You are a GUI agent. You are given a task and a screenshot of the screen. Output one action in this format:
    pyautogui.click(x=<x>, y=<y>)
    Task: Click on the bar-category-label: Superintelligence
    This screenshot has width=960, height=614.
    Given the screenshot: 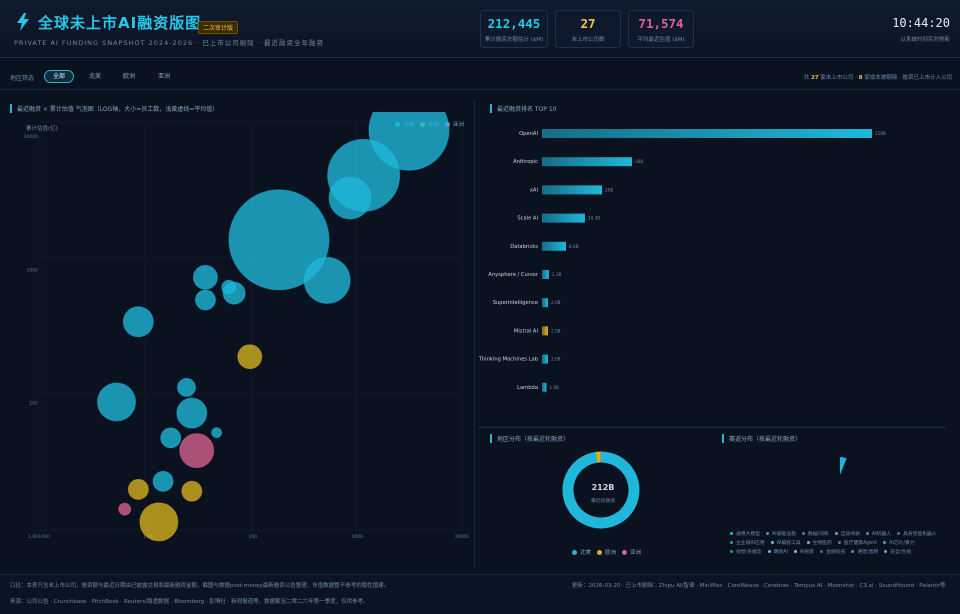 What is the action you would take?
    pyautogui.click(x=515, y=303)
    